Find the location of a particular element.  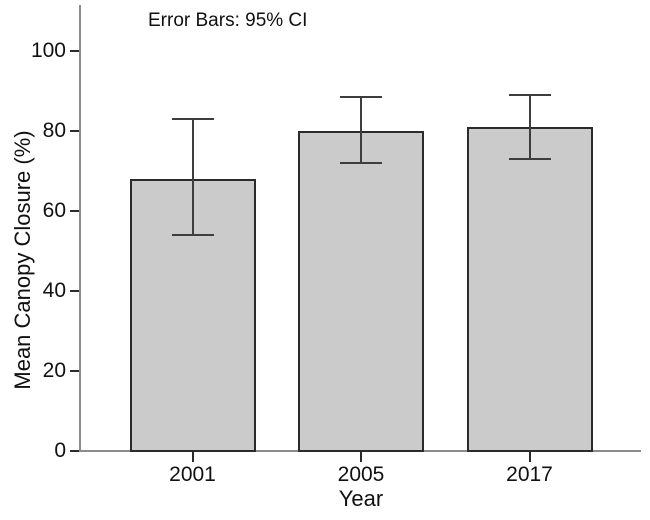

error-bar-line-2017 is located at coordinates (529, 127).